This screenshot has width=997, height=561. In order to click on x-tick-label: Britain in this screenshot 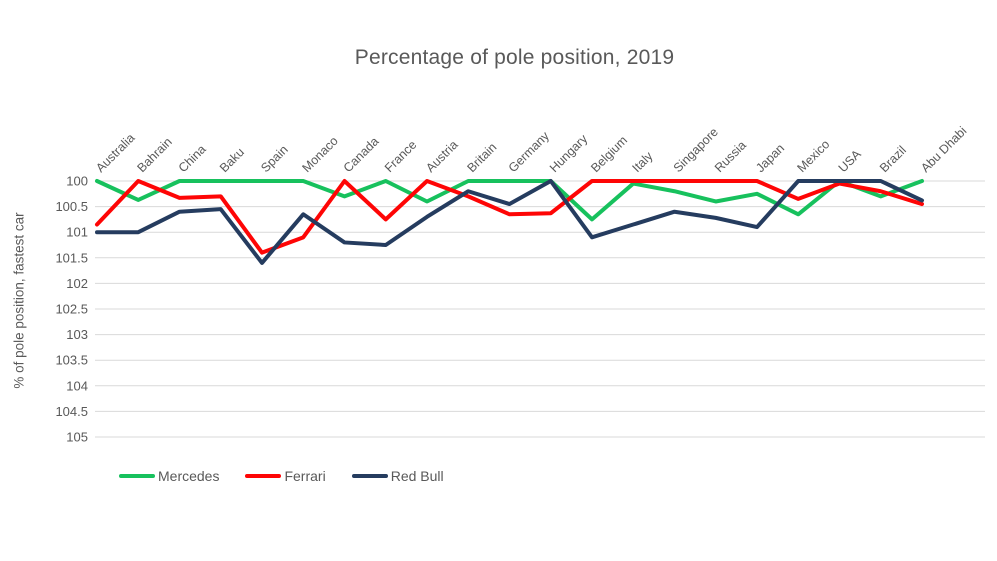, I will do `click(481, 157)`.